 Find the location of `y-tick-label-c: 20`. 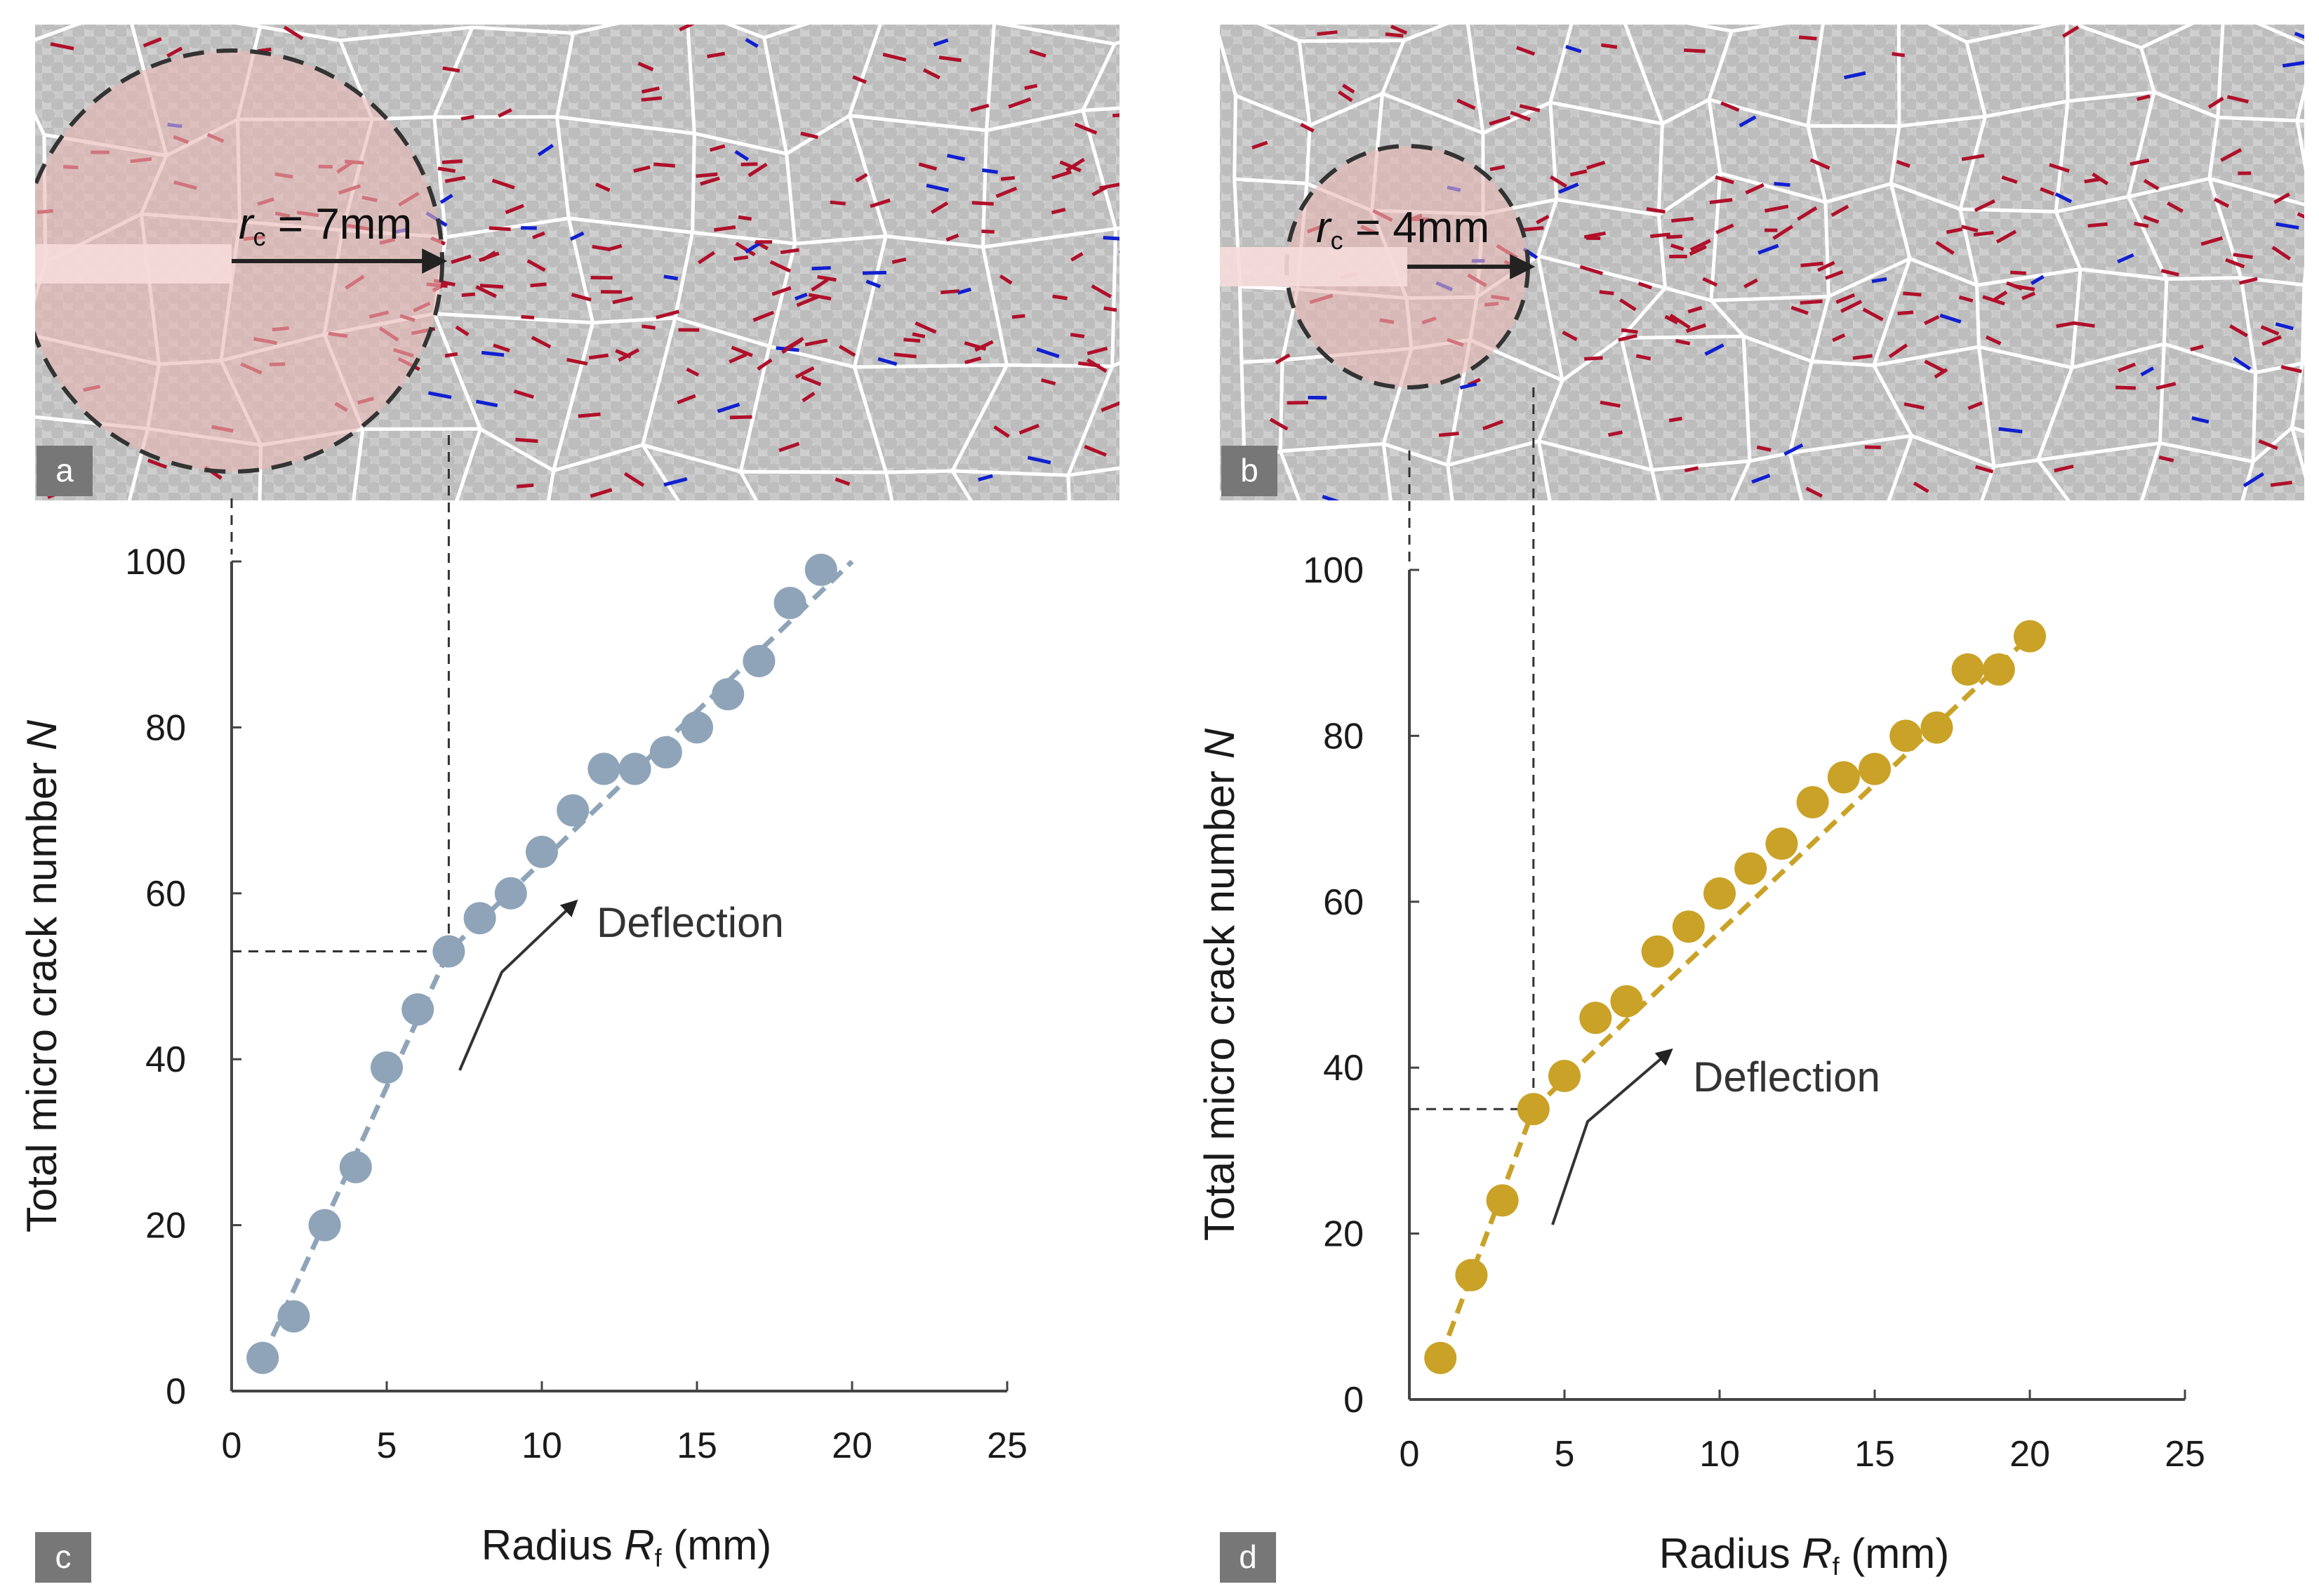

y-tick-label-c: 20 is located at coordinates (165, 1226).